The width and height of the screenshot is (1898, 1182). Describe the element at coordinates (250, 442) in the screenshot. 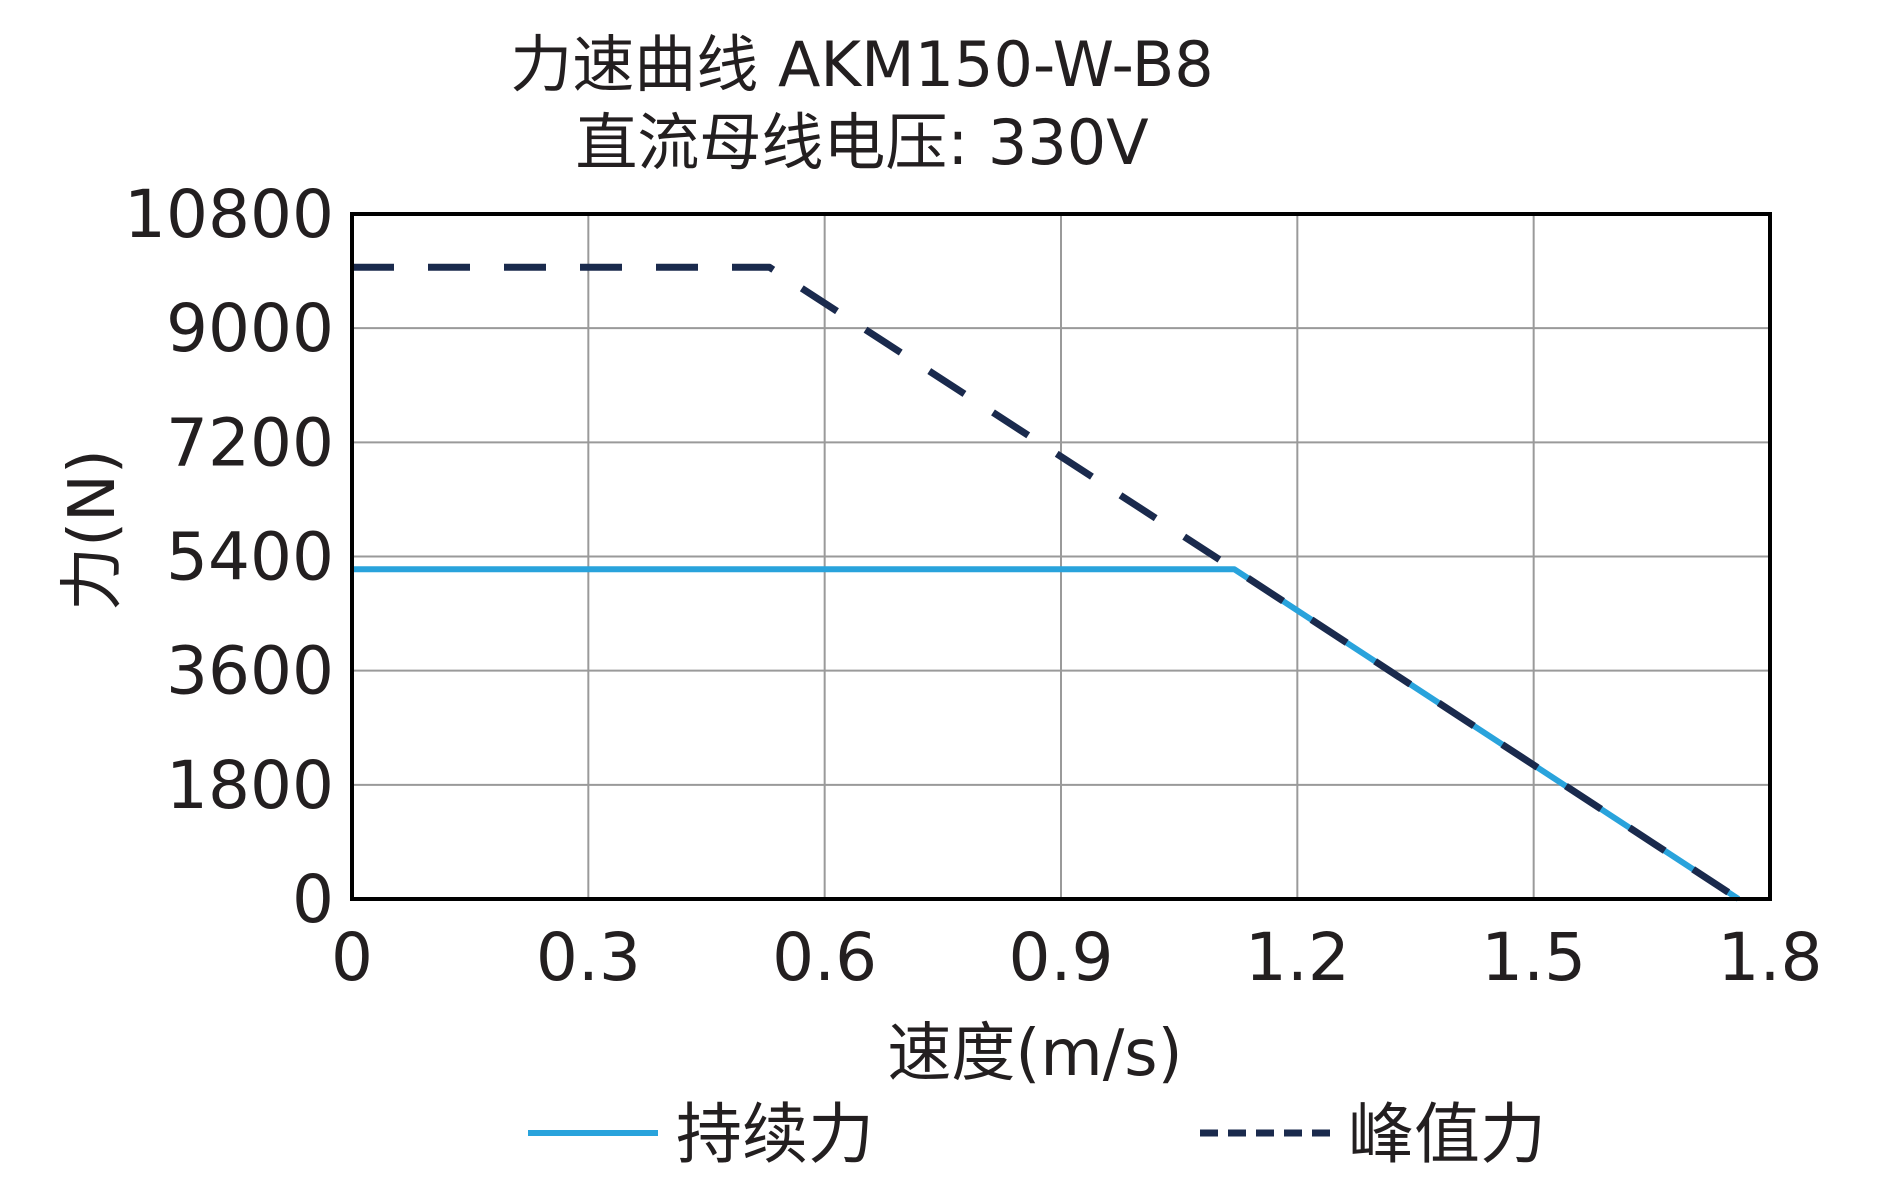

I see `y-tick-label: 7200` at that location.